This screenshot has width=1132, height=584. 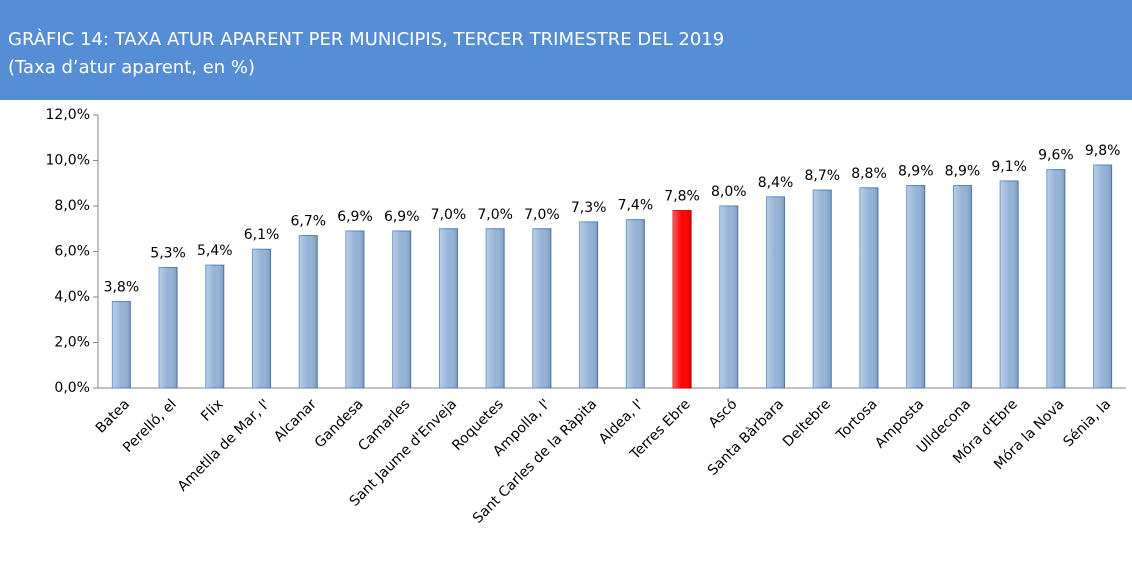 I want to click on x-tick-label: Batea, so click(x=113, y=416).